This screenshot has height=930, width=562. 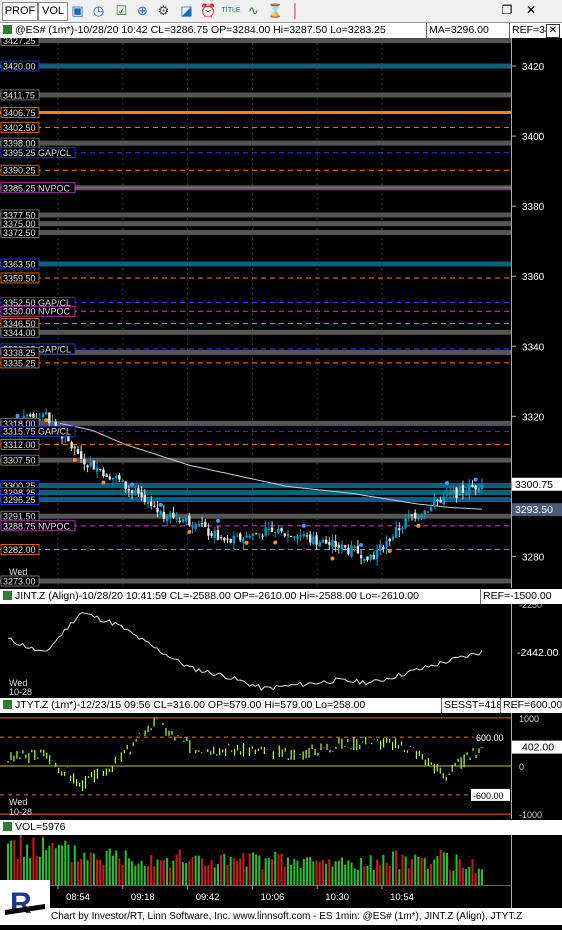 What do you see at coordinates (20, 11) in the screenshot?
I see `prof-button: PROF` at bounding box center [20, 11].